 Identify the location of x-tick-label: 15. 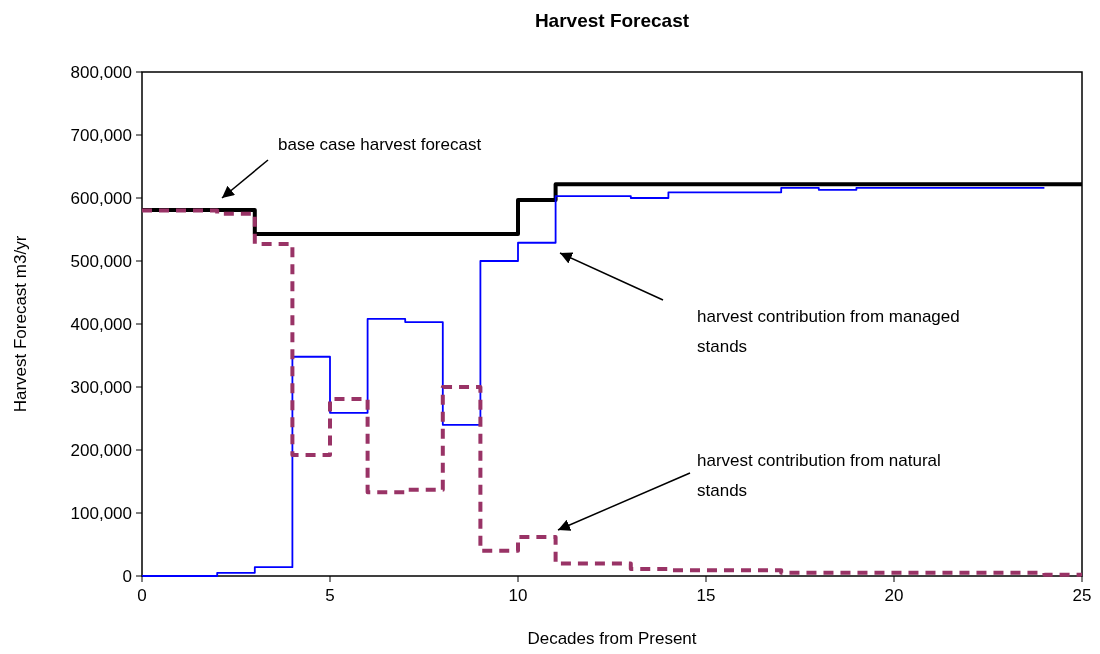
(706, 595).